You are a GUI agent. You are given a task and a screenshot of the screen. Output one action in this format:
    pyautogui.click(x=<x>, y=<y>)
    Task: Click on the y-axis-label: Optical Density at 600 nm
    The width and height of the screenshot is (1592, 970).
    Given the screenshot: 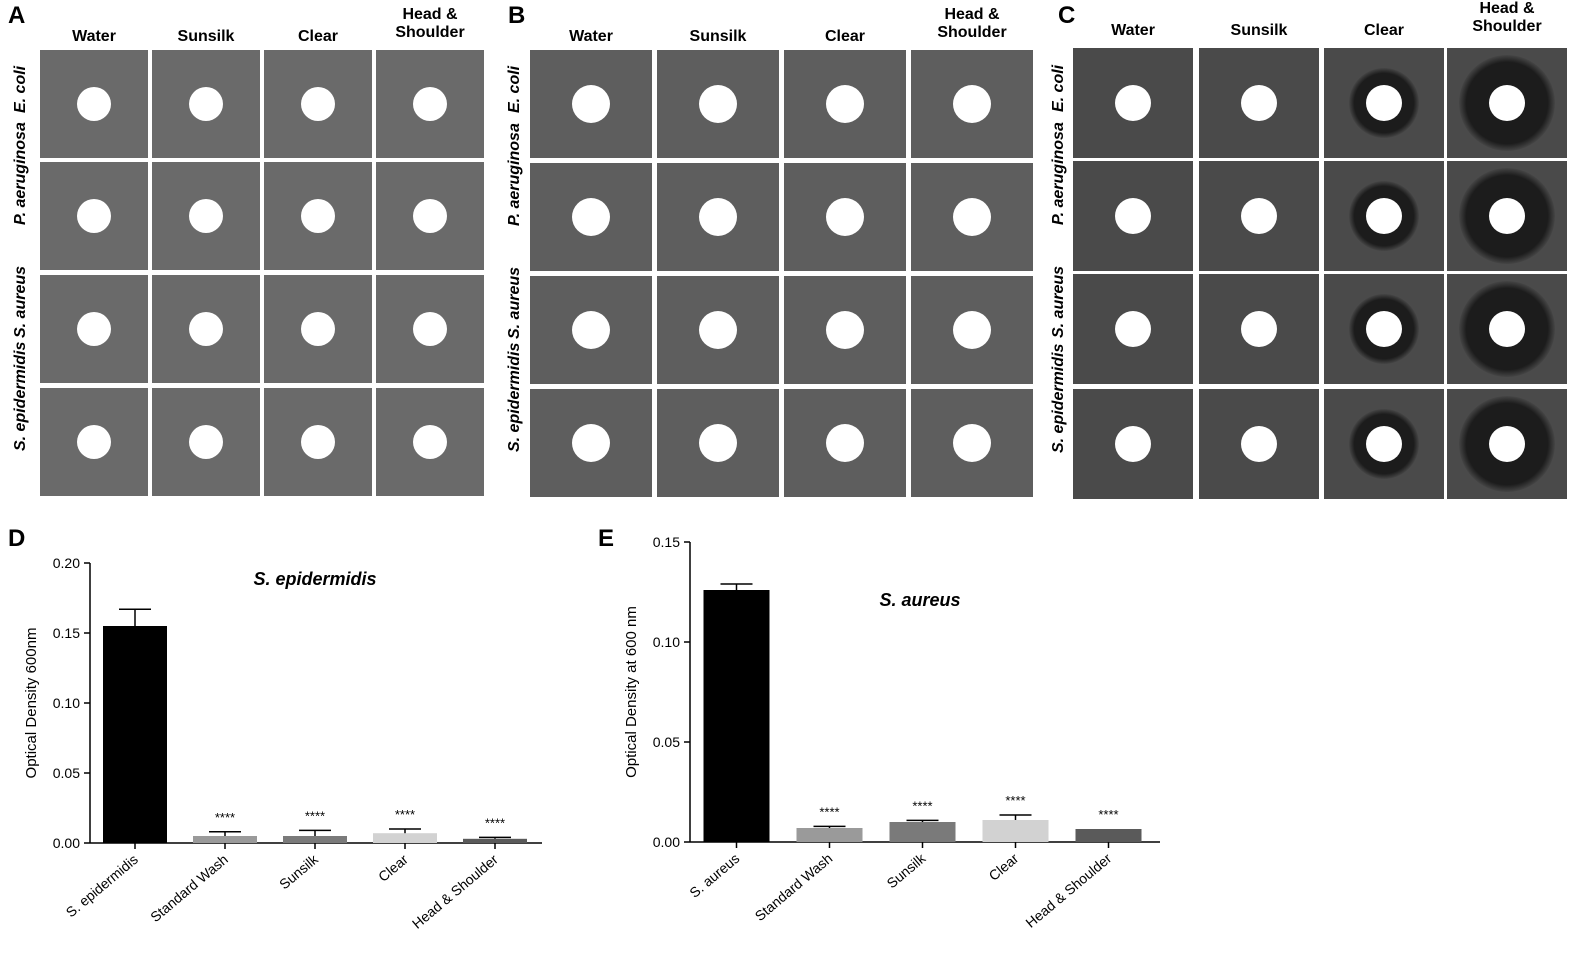 What is the action you would take?
    pyautogui.click(x=631, y=692)
    